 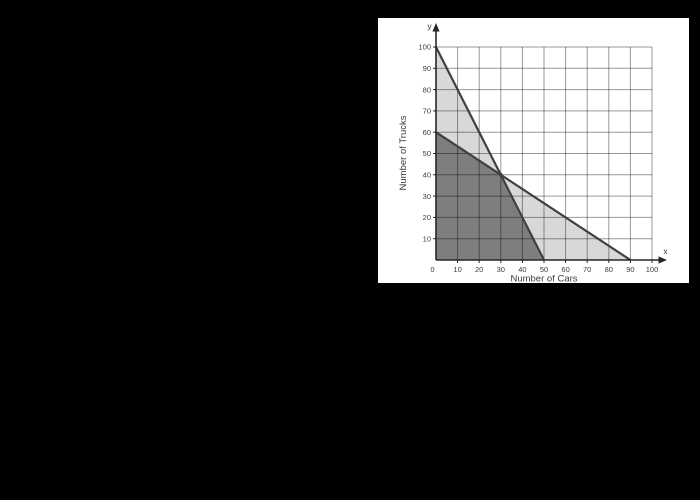 What do you see at coordinates (522, 269) in the screenshot?
I see `x-tick-label: 40` at bounding box center [522, 269].